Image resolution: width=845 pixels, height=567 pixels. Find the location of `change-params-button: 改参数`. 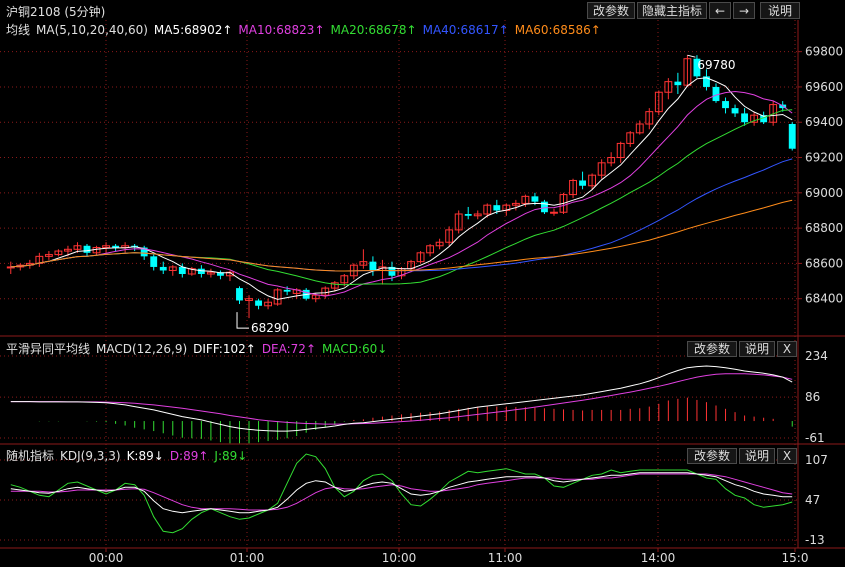

change-params-button: 改参数 is located at coordinates (611, 10).